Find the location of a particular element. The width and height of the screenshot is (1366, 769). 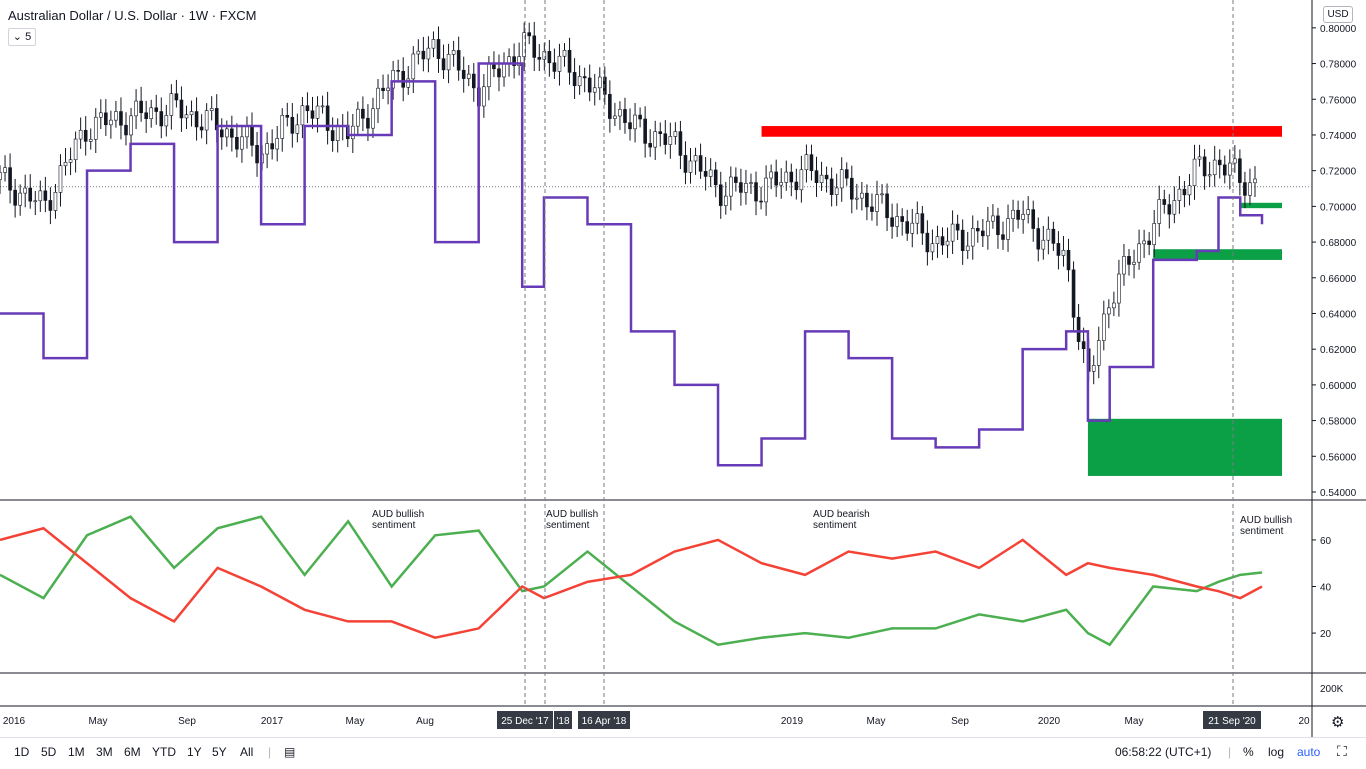

time-tick-label: 2017 is located at coordinates (272, 721).